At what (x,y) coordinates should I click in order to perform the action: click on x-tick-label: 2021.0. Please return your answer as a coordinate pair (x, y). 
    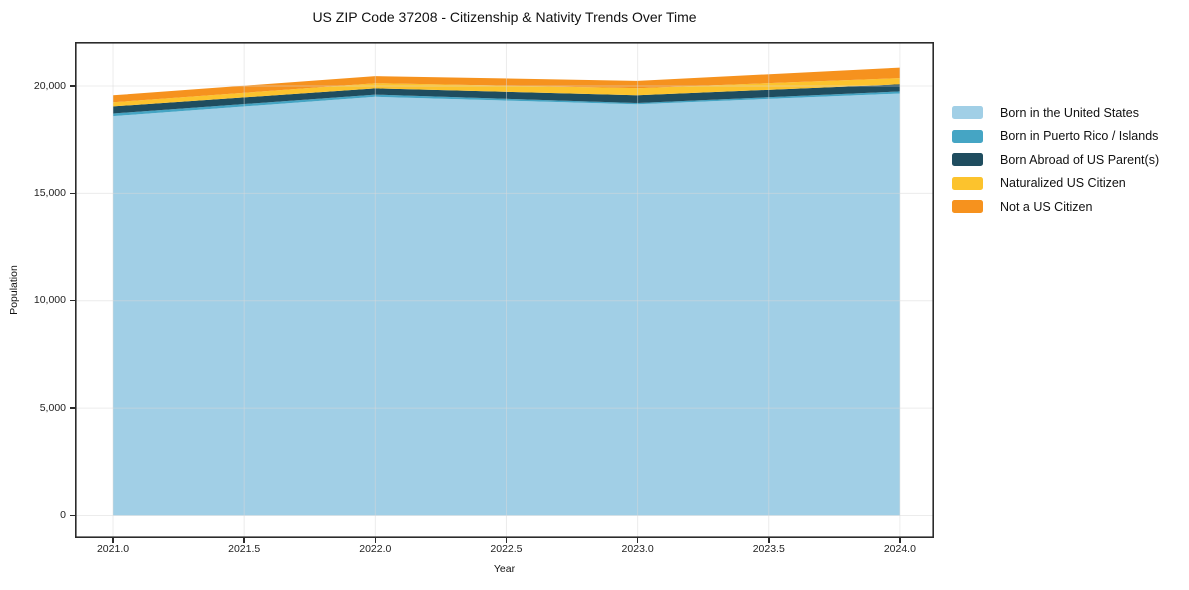
    Looking at the image, I should click on (113, 549).